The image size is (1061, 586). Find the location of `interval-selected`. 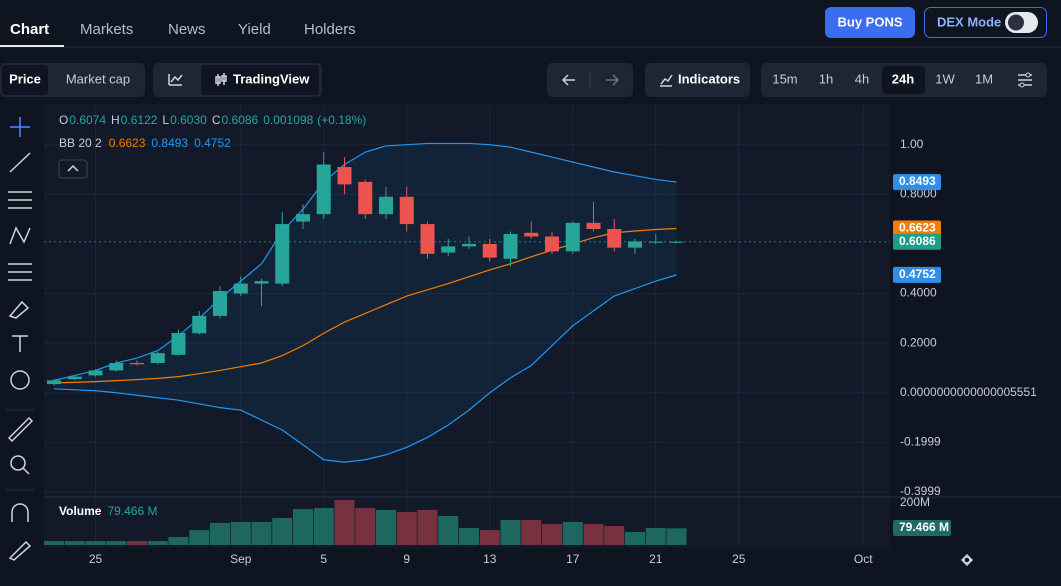

interval-selected is located at coordinates (903, 80).